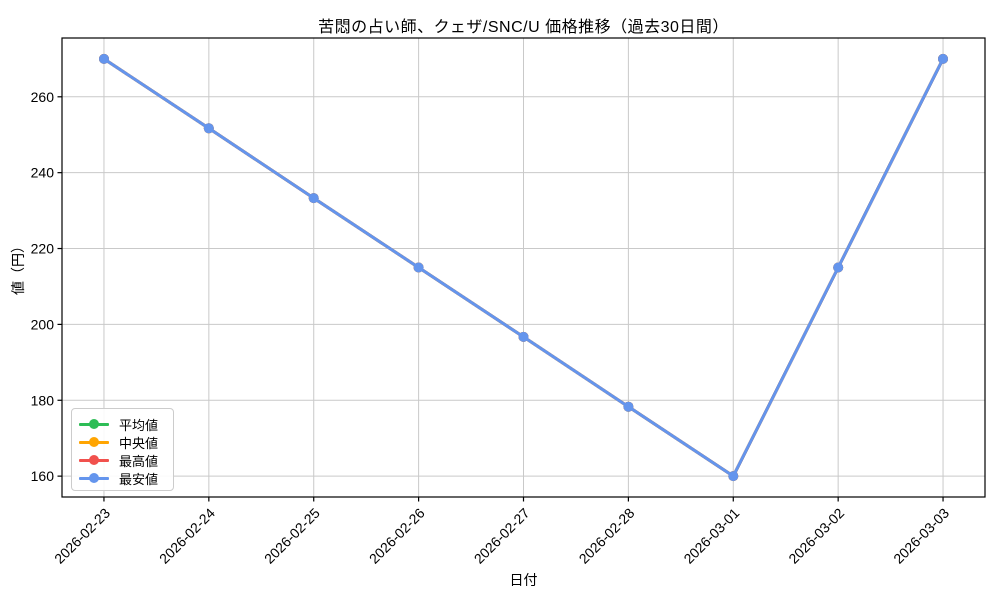  I want to click on y-tick-label: 220, so click(43, 249).